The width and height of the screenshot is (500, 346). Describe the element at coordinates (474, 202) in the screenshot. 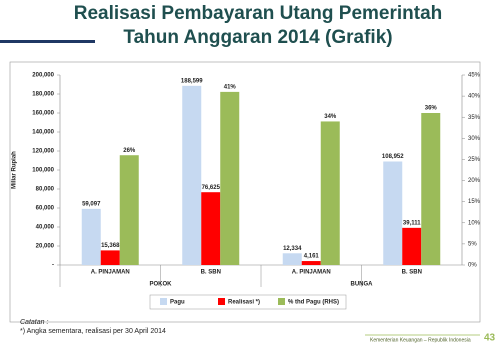

I see `y2-tick-label: 15%` at that location.